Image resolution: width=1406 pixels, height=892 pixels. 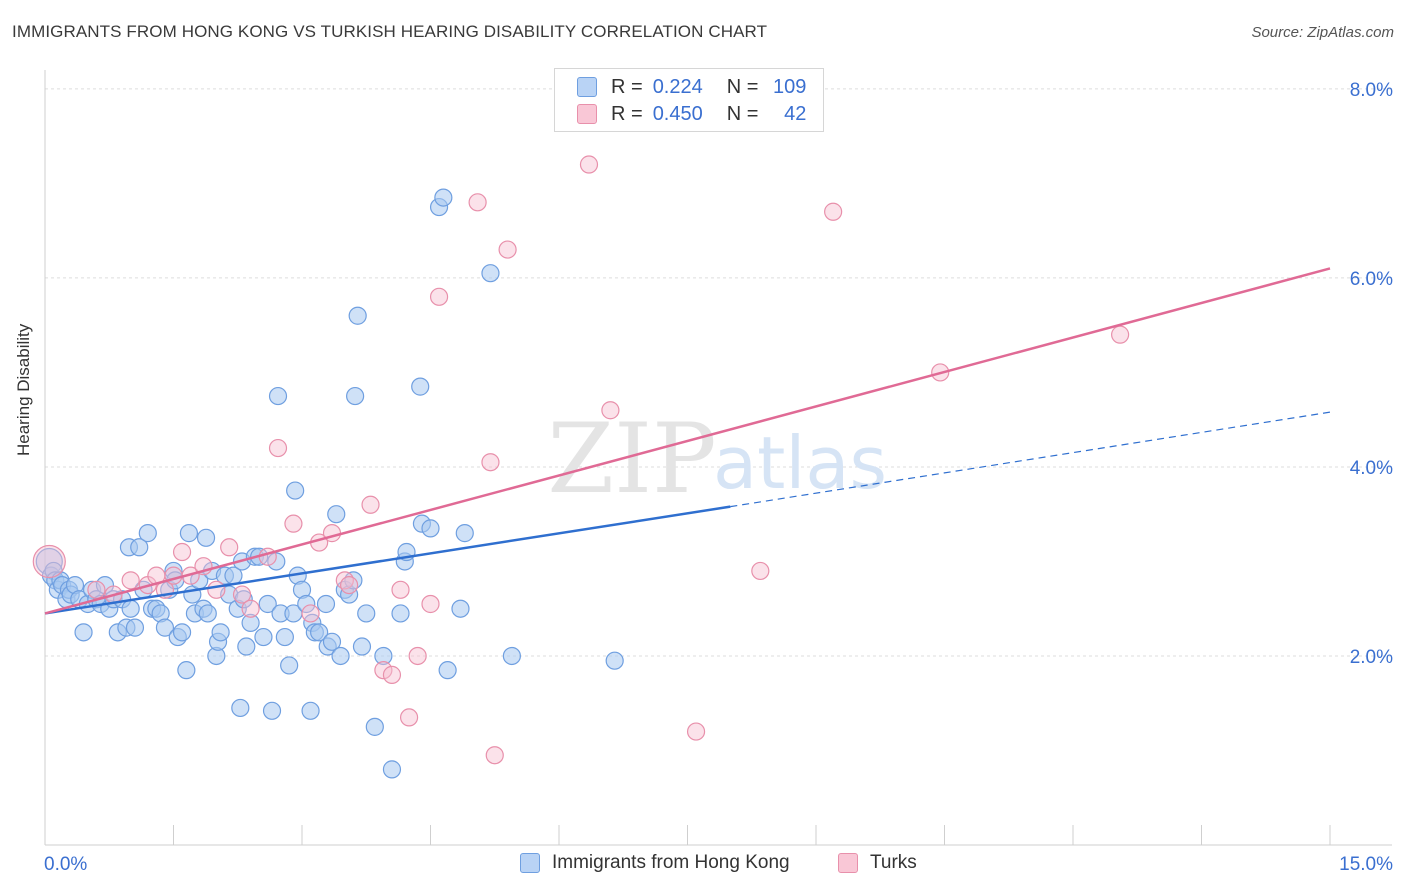 What do you see at coordinates (790, 86) in the screenshot?
I see `legend-n-value: 109` at bounding box center [790, 86].